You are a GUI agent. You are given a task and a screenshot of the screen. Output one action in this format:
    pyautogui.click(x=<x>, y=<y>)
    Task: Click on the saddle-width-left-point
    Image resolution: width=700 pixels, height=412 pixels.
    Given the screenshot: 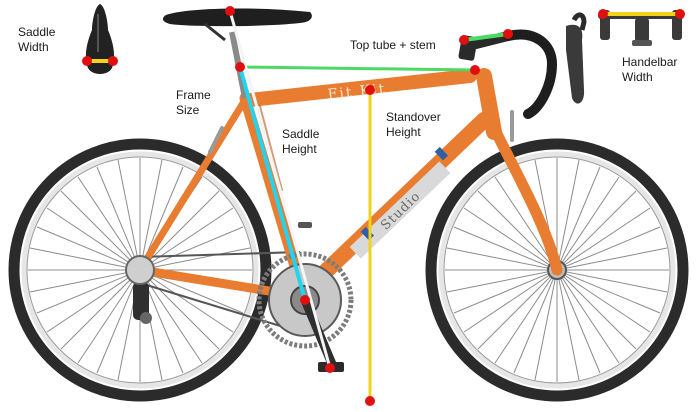 What is the action you would take?
    pyautogui.click(x=87, y=61)
    